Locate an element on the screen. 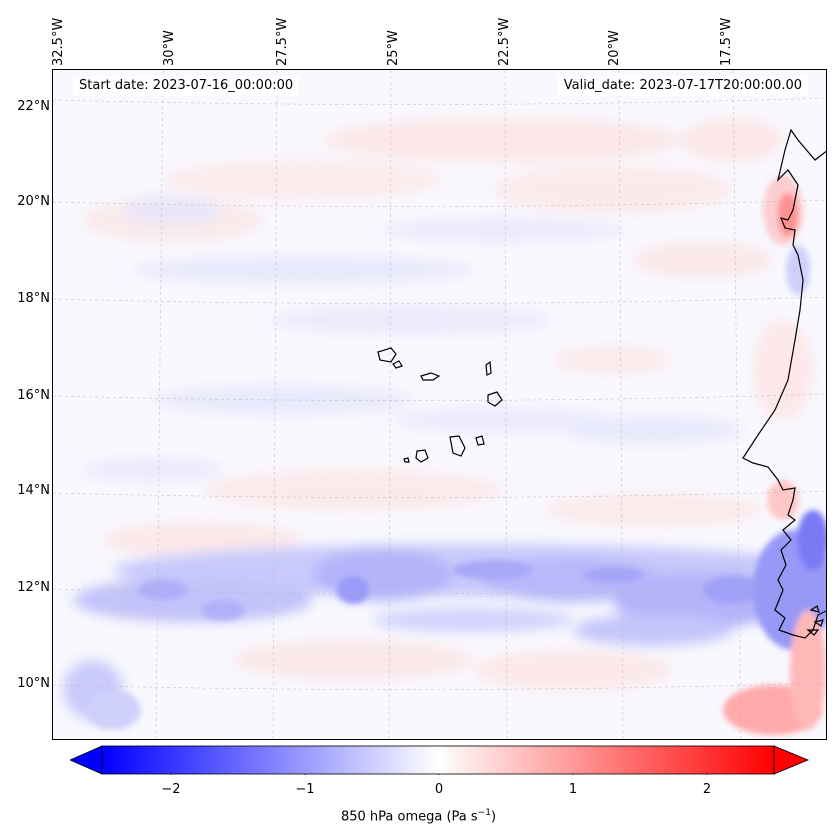 This screenshot has height=839, width=837. colorbar-label: 850 hPa omega (Pa s−1) is located at coordinates (418, 816).